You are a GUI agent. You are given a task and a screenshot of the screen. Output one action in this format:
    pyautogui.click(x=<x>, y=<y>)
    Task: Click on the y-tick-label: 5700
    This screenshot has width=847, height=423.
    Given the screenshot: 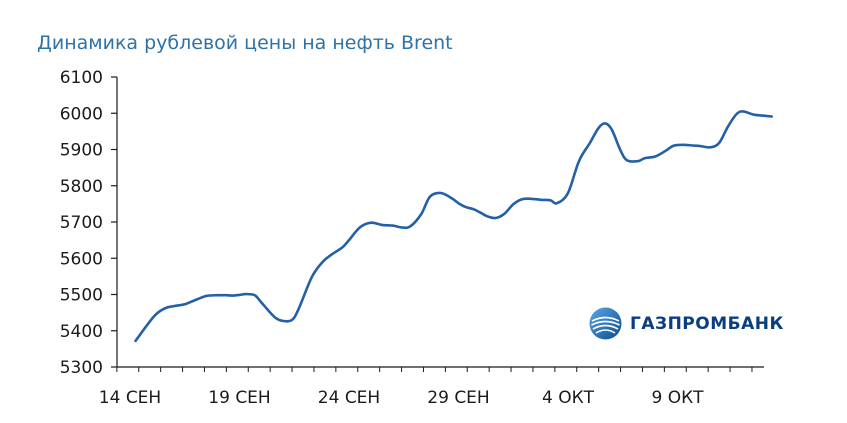 What is the action you would take?
    pyautogui.click(x=81, y=223)
    